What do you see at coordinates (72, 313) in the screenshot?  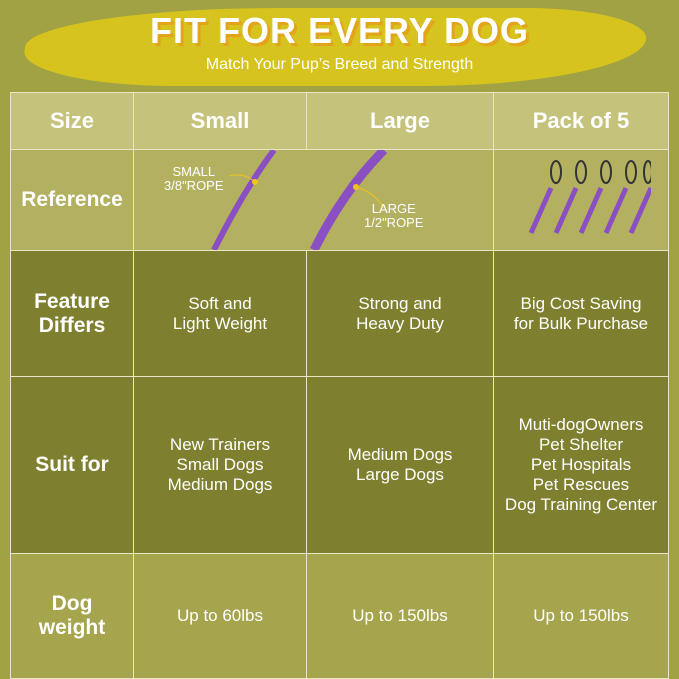 I see `row-label-feature: Feature Differs` at bounding box center [72, 313].